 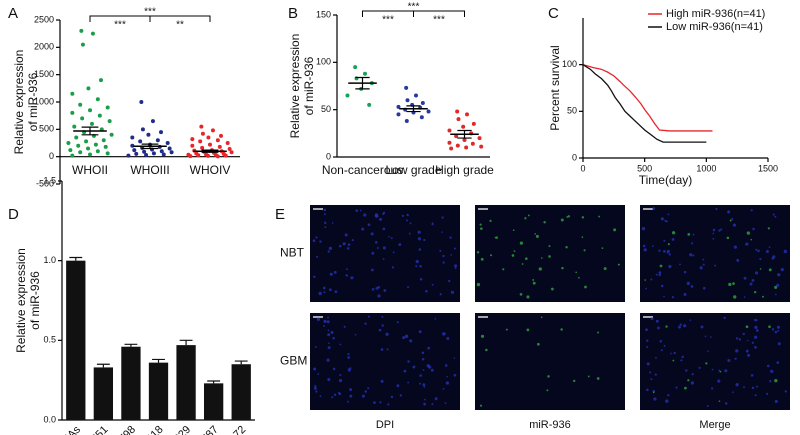 I want to click on y-tick-label: 1.5, so click(x=49, y=180).